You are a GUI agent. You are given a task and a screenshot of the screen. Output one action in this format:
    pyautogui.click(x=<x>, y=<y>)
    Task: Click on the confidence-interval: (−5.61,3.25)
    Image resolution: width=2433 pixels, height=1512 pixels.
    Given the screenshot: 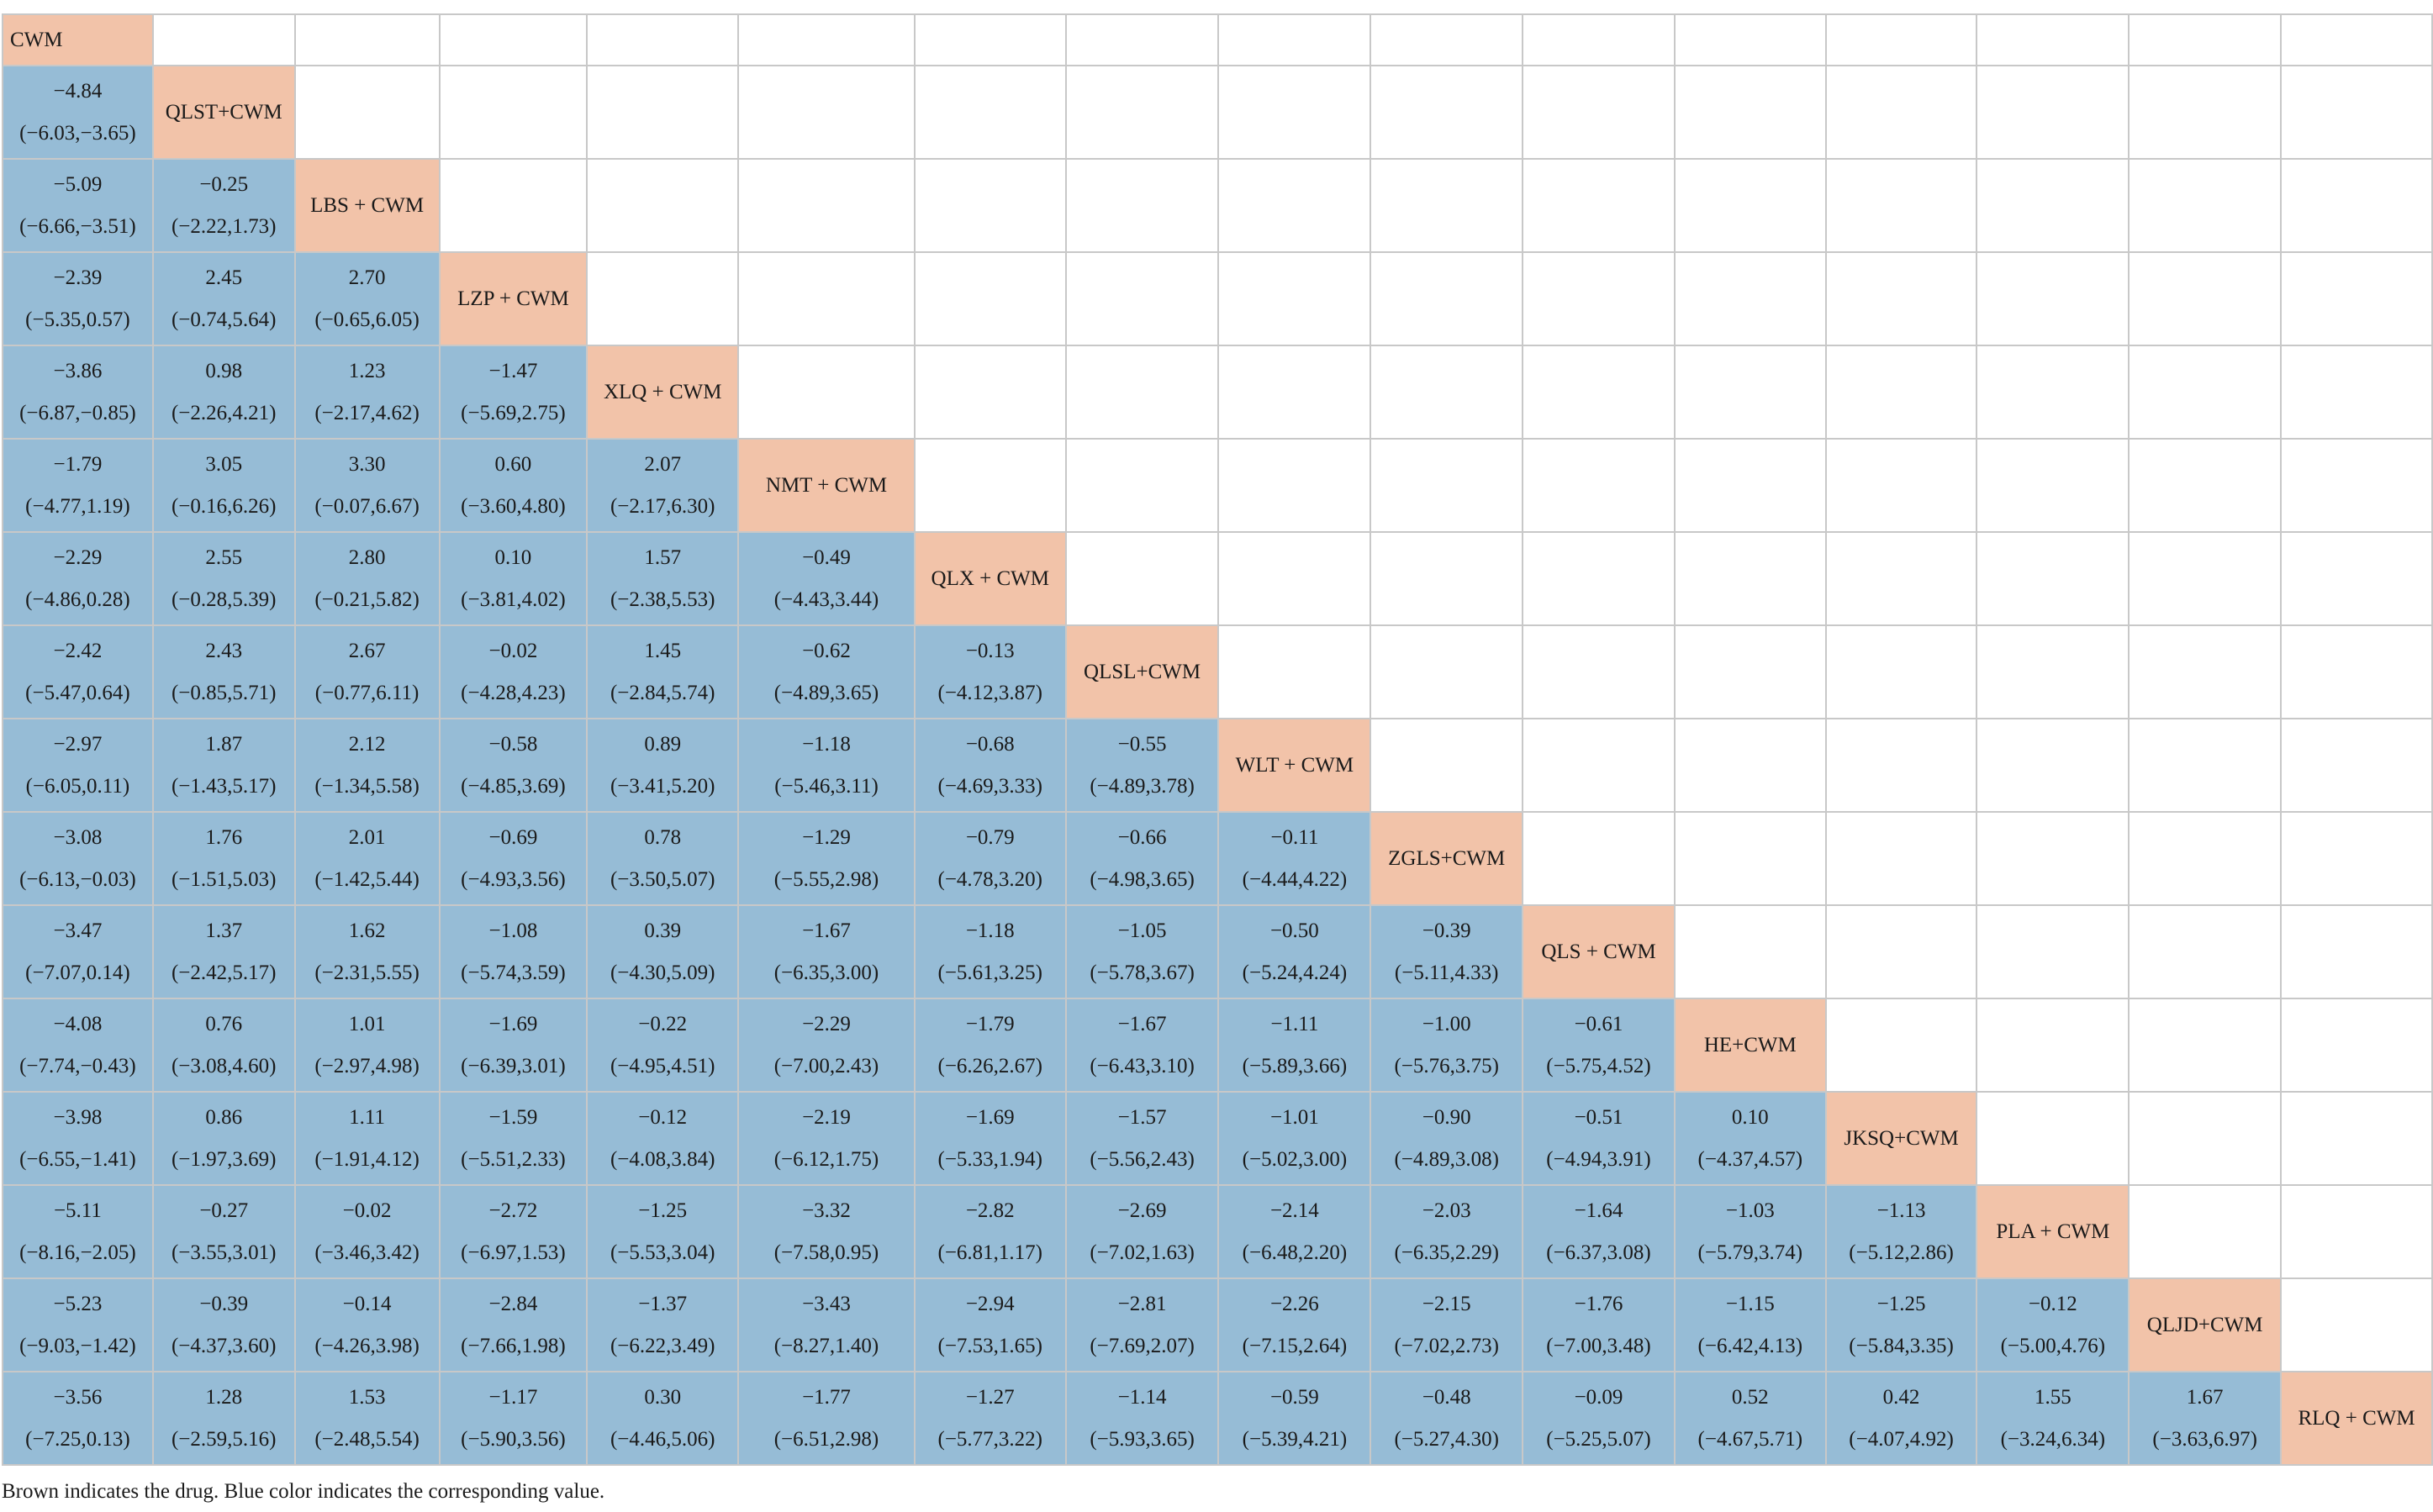 What is the action you would take?
    pyautogui.click(x=990, y=972)
    